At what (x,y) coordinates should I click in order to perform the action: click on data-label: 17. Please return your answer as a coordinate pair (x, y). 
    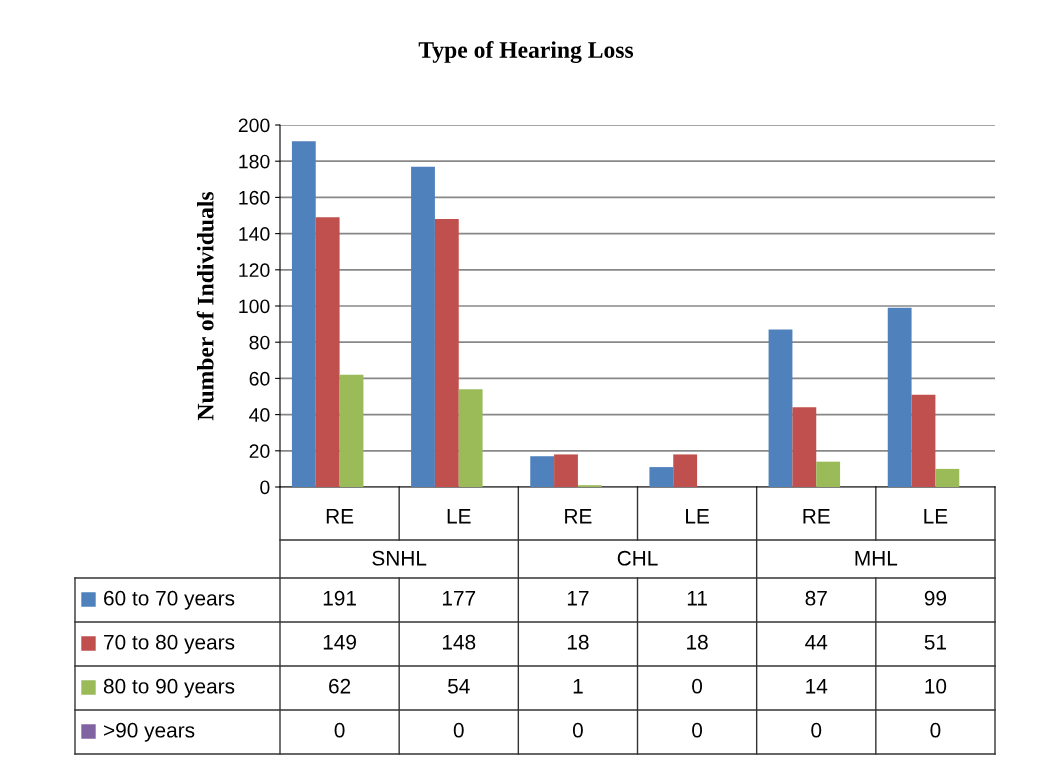
    Looking at the image, I should click on (578, 598).